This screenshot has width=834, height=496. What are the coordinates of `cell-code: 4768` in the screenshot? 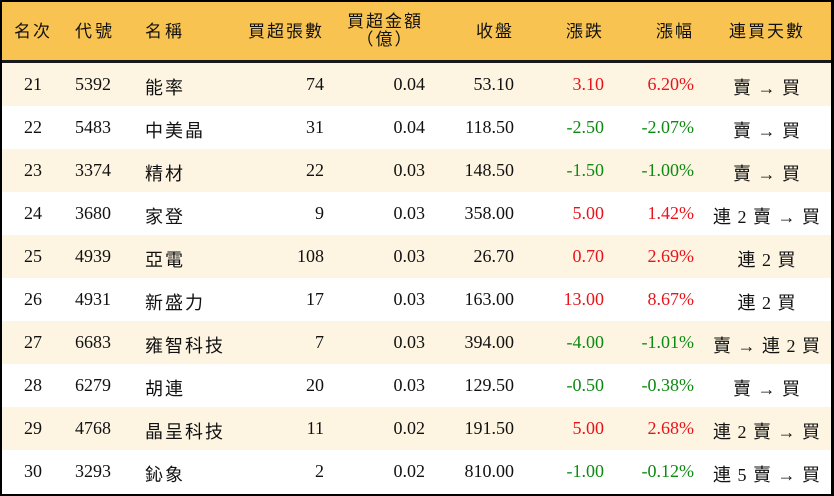 It's located at (93, 428).